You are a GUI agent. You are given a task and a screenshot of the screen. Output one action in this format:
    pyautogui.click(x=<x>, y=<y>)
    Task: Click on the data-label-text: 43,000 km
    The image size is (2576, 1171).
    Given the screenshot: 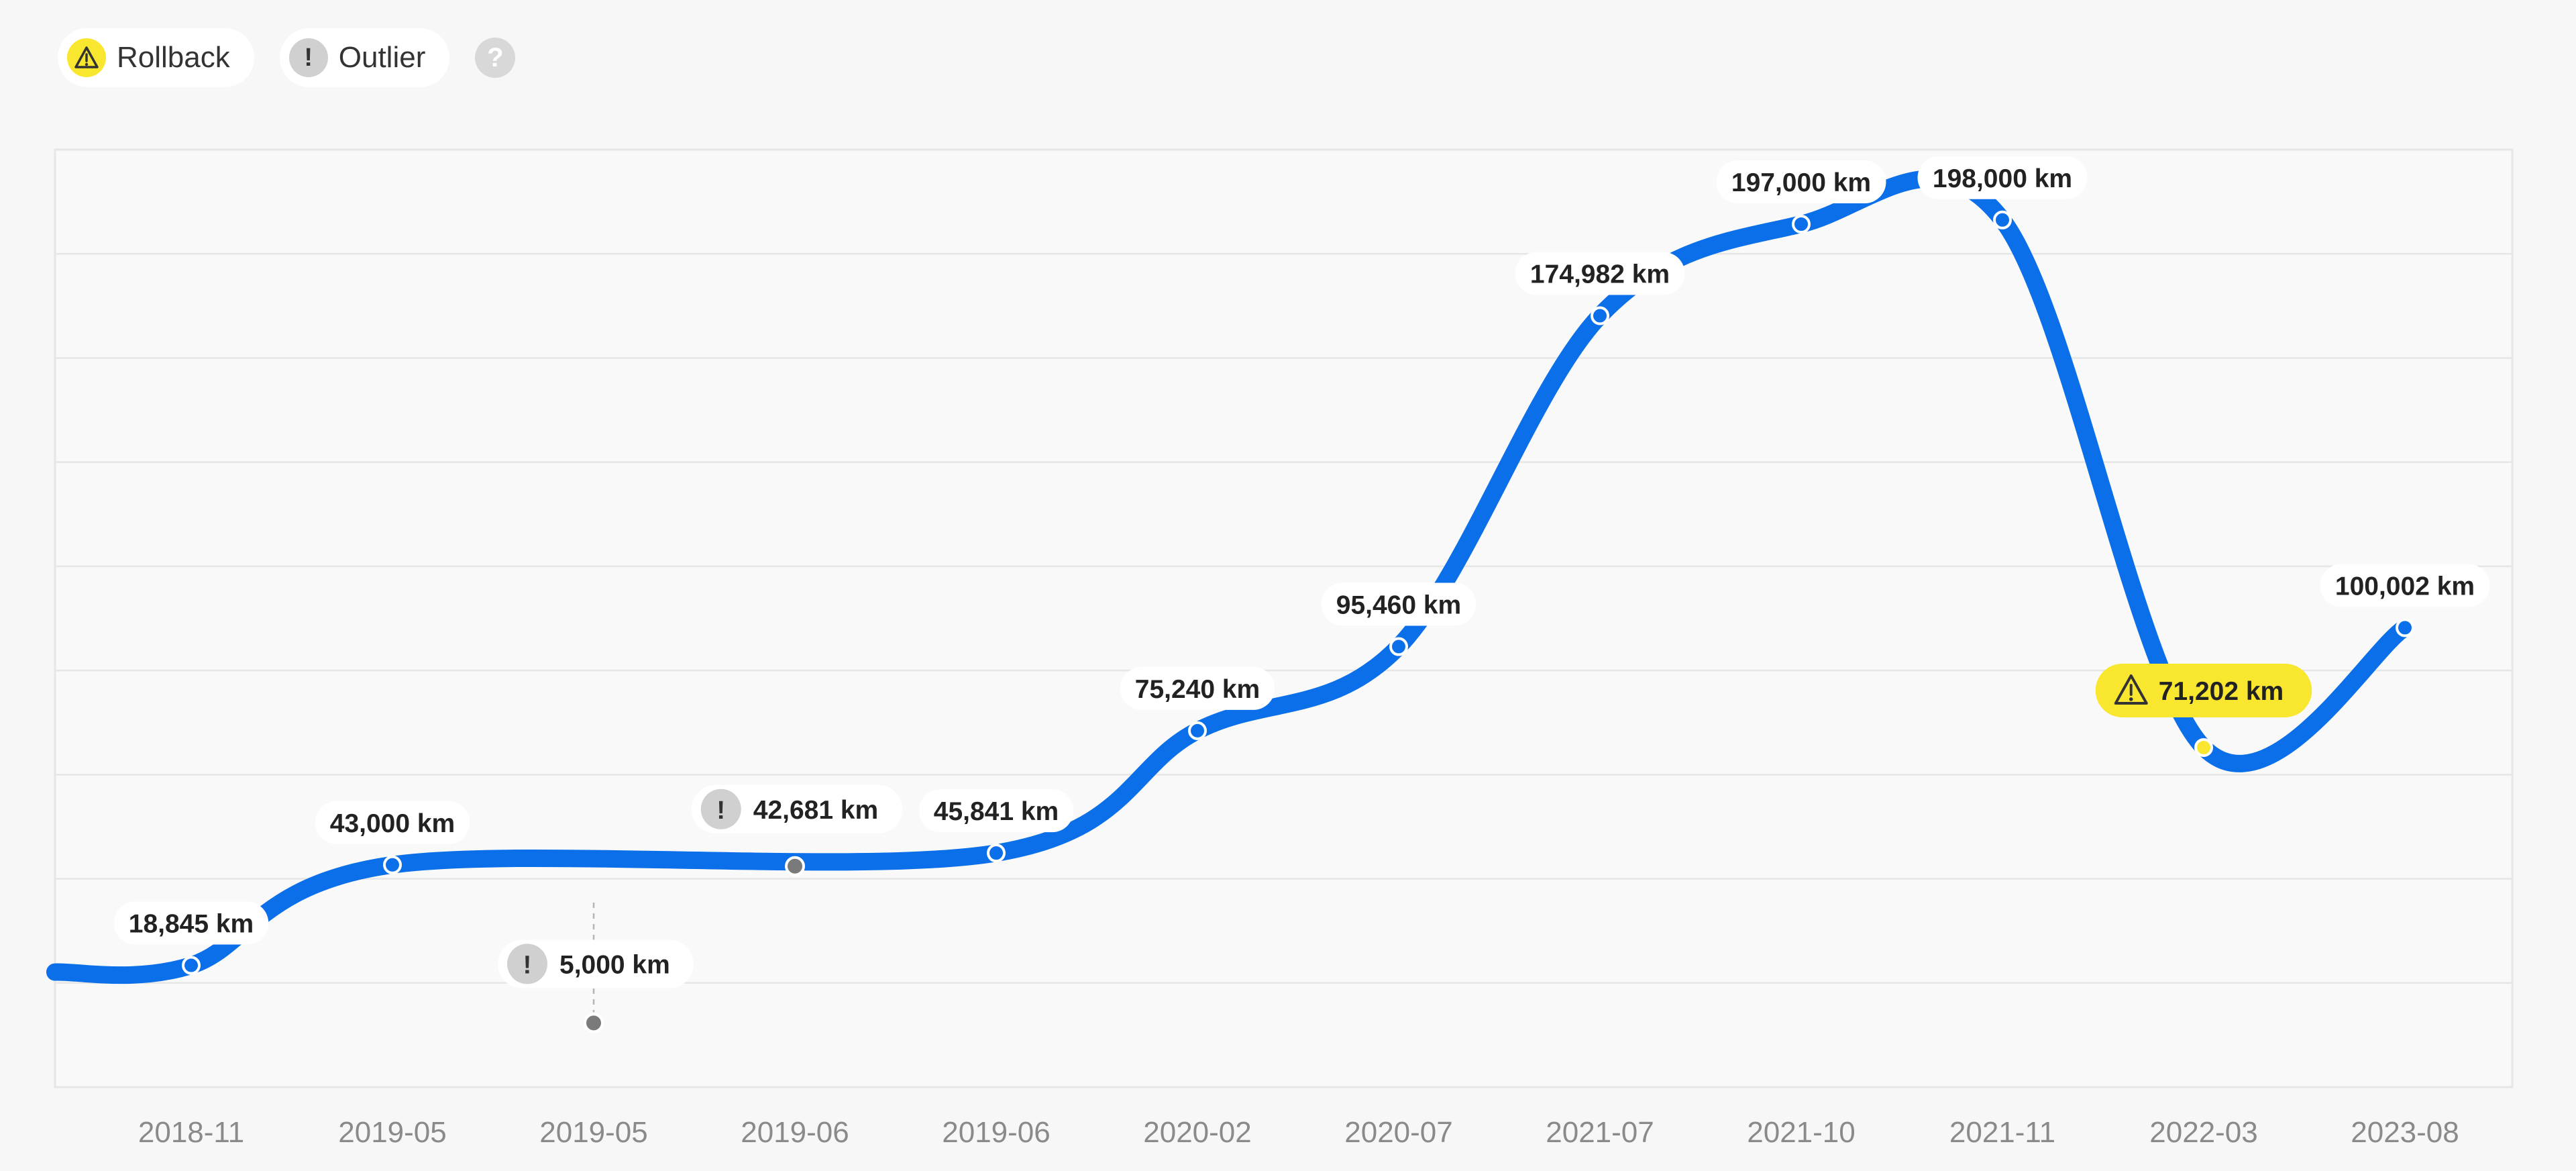 What is the action you would take?
    pyautogui.click(x=392, y=823)
    